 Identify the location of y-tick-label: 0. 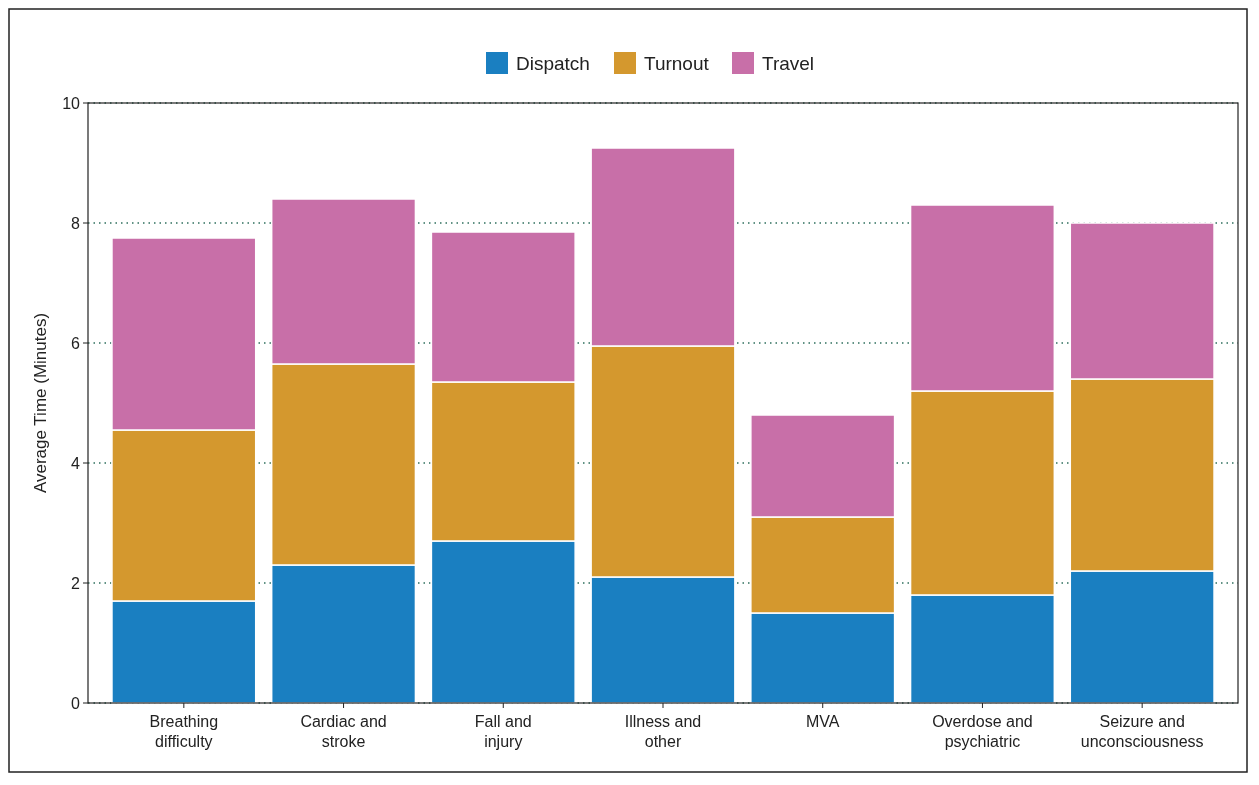
(76, 703).